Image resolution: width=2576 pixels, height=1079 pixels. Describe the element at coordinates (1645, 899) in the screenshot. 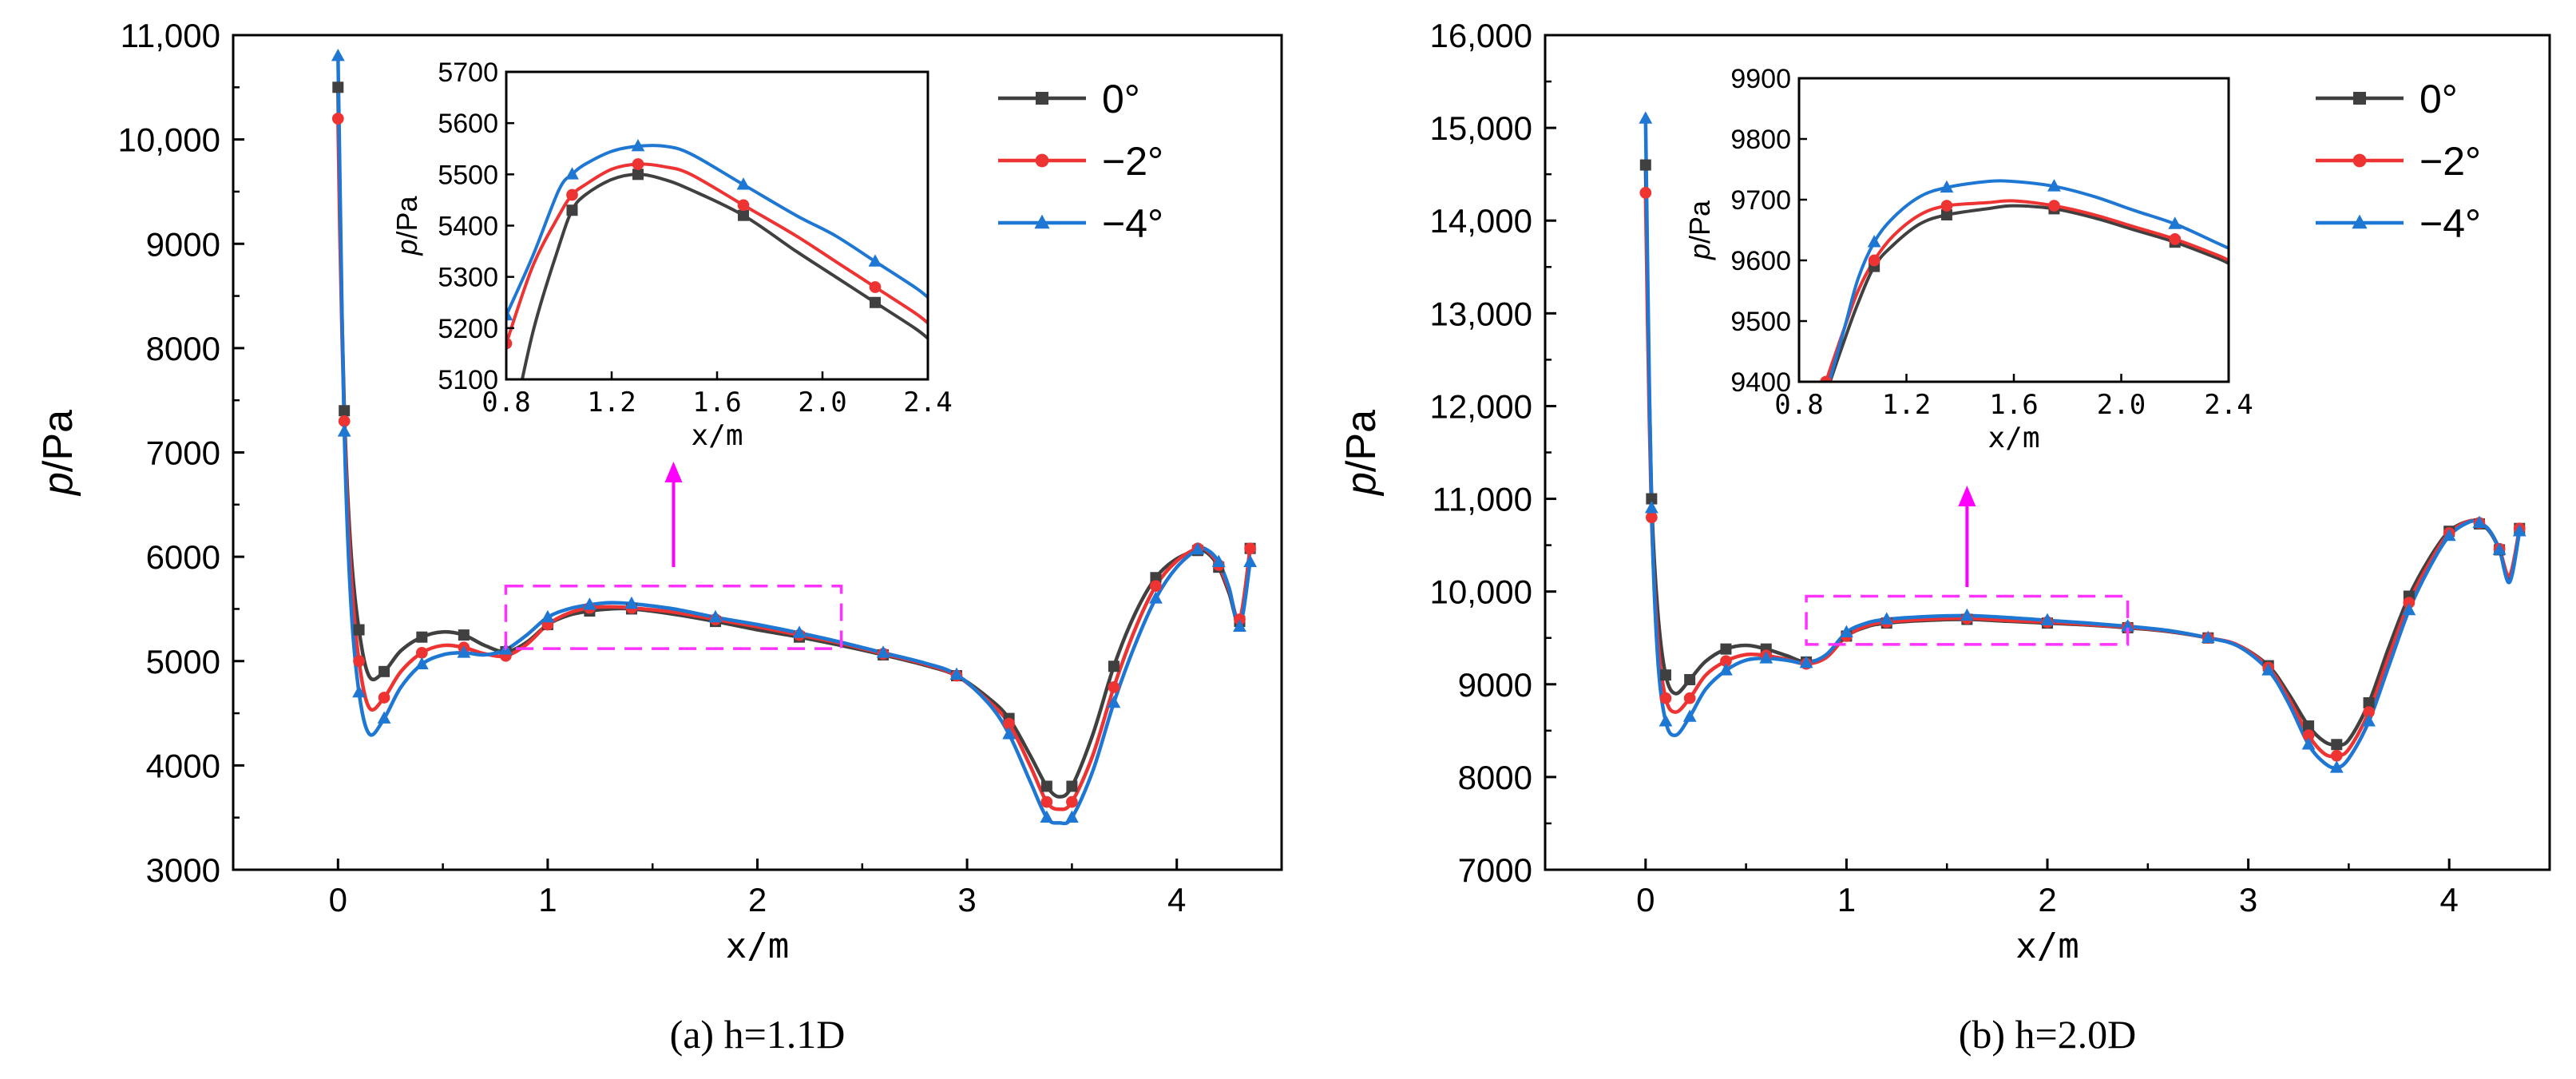

I see `x-tick-label: 0` at that location.